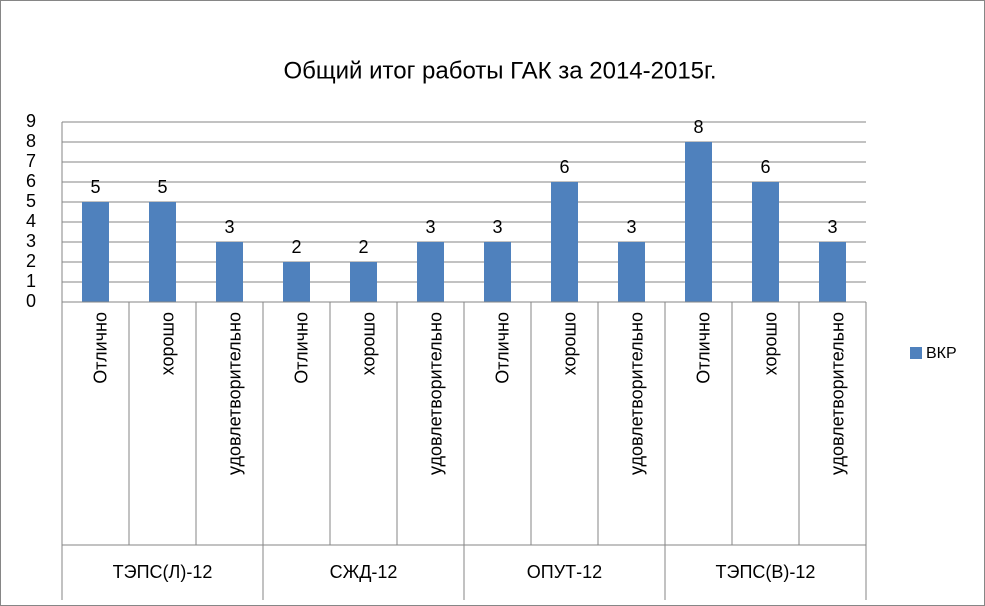  Describe the element at coordinates (31, 281) in the screenshot. I see `y-tick-label: 1` at that location.